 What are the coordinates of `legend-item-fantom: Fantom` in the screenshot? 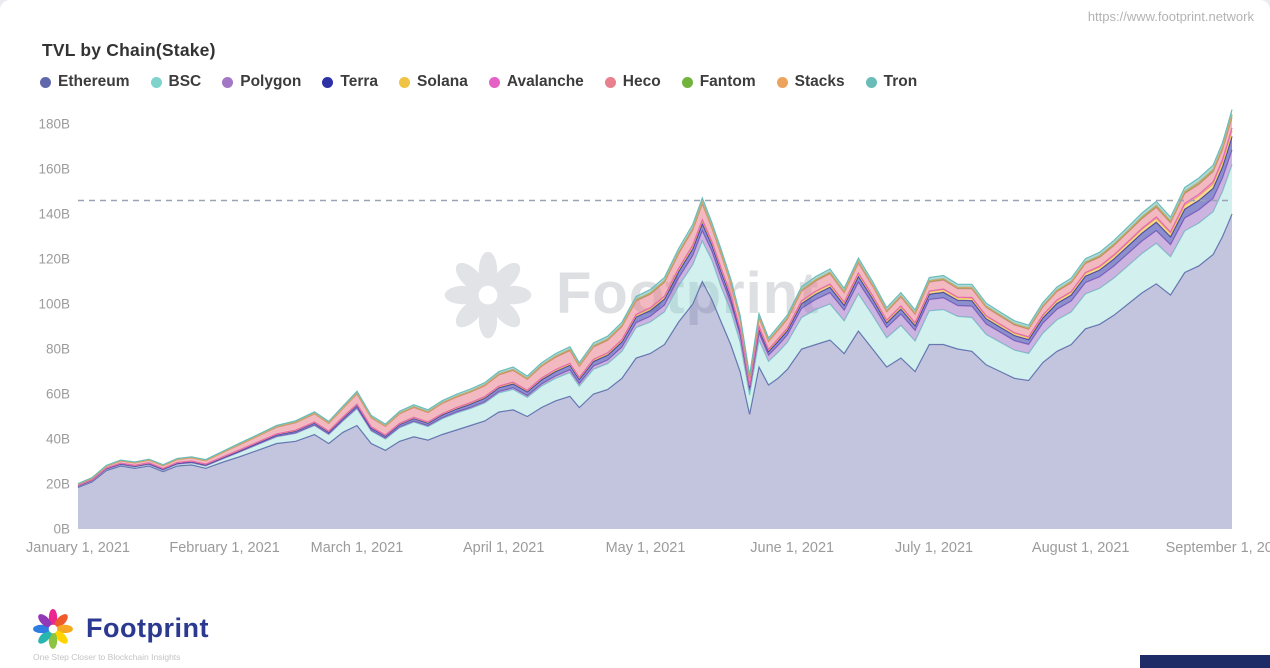 It's located at (718, 82).